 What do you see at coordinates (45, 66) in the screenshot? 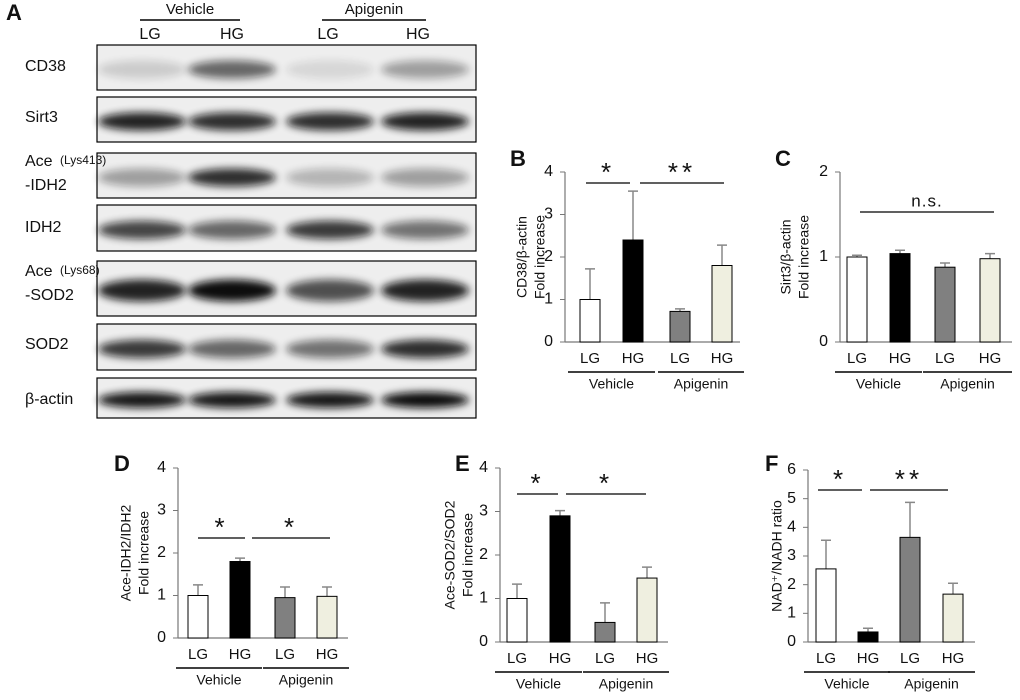
I see `row-label: CD38` at bounding box center [45, 66].